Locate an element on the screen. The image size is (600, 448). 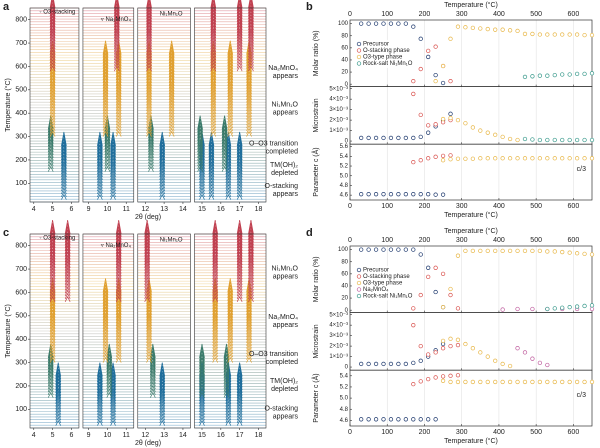
event-note: appears is located at coordinates (286, 277).